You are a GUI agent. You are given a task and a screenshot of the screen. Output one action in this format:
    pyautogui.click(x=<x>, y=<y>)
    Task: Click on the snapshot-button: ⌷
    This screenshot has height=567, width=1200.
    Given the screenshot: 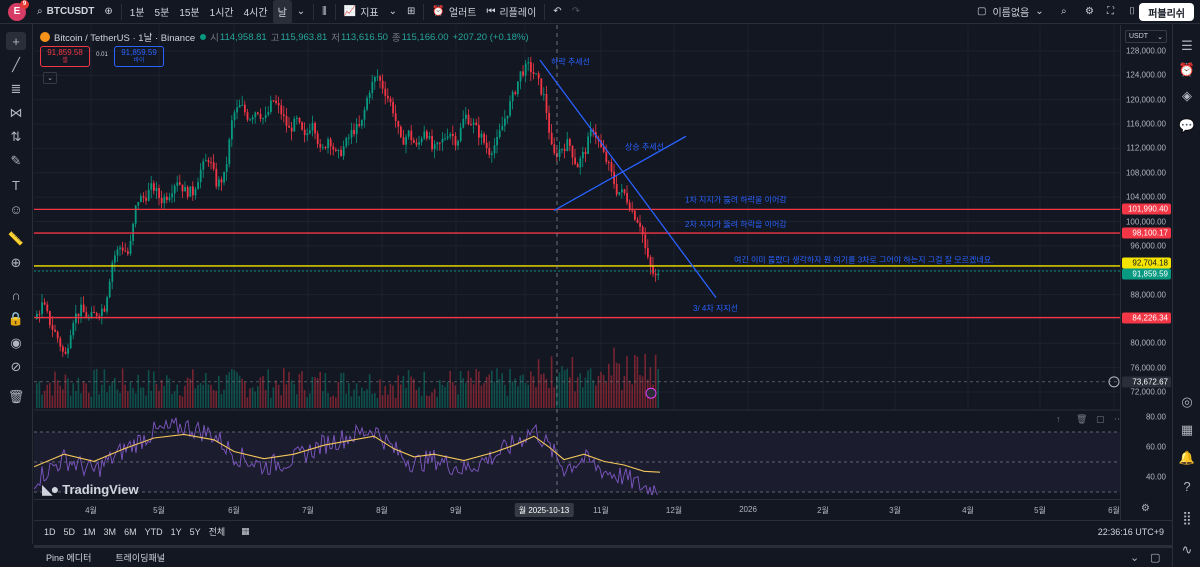 What is the action you would take?
    pyautogui.click(x=1132, y=12)
    